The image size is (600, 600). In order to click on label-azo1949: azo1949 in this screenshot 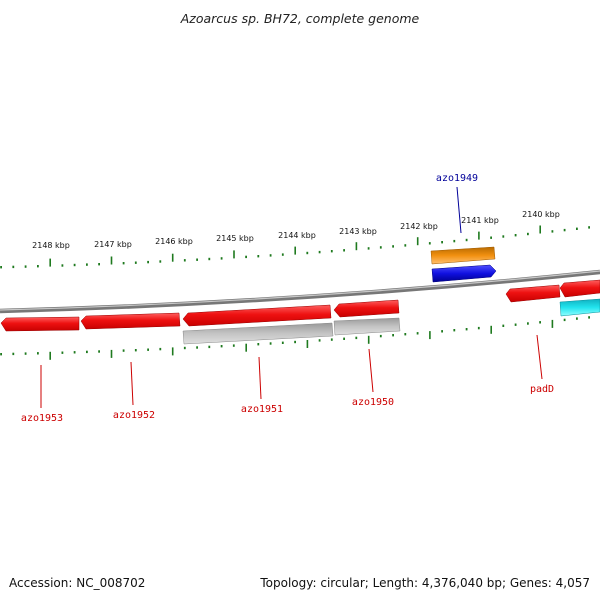, I will do `click(457, 178)`.